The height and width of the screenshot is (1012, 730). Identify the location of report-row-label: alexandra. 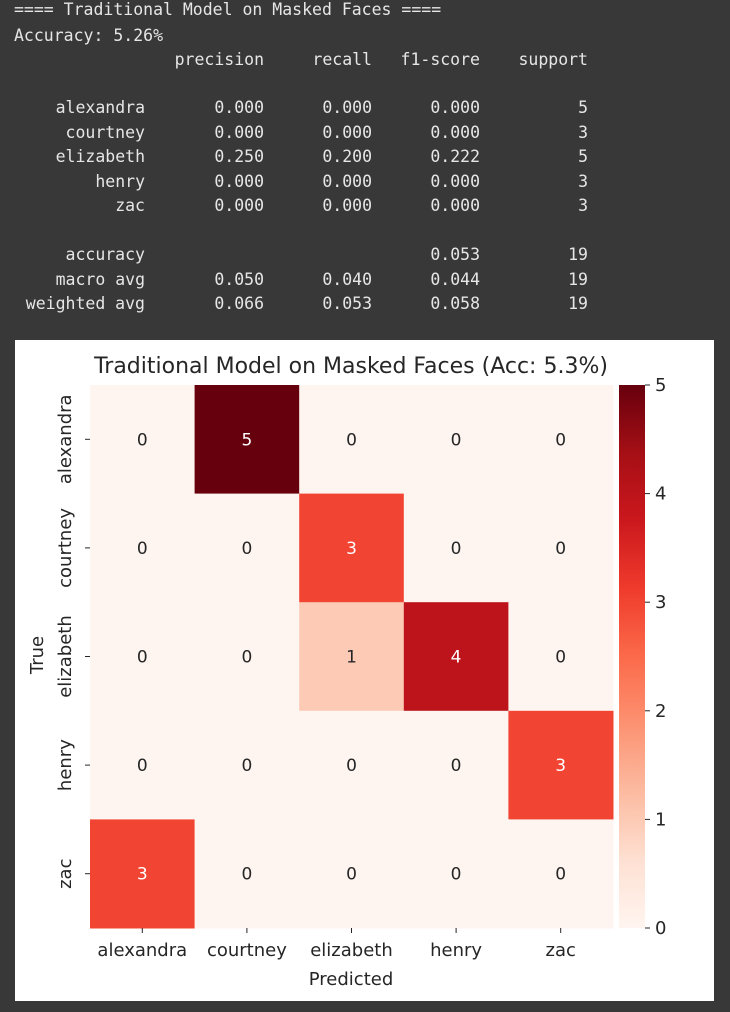
(100, 107).